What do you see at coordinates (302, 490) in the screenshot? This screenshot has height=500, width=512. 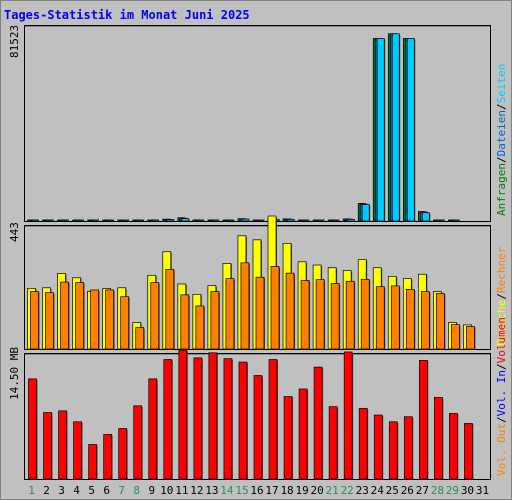 I see `x-tick-label-19: 19` at bounding box center [302, 490].